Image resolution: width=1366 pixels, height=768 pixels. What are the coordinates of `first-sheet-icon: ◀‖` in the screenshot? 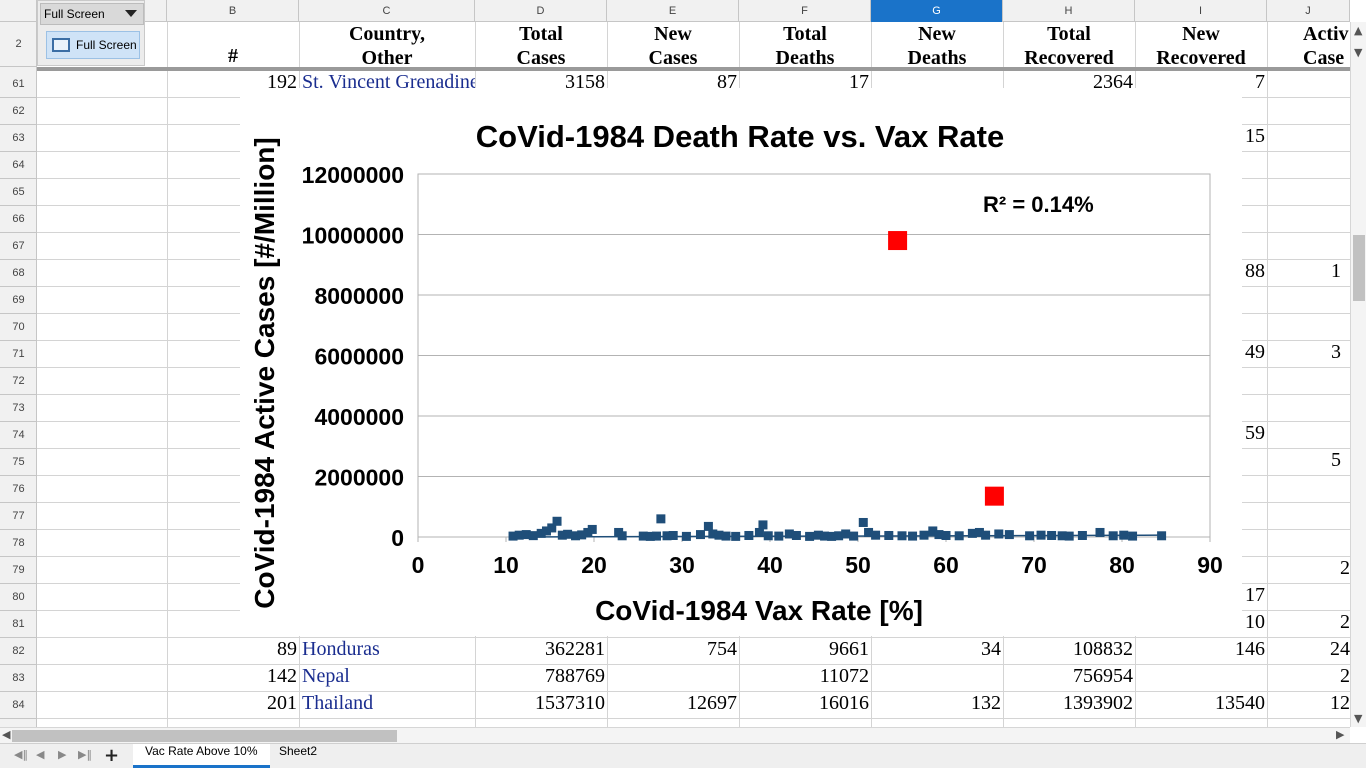 It's located at (21, 754).